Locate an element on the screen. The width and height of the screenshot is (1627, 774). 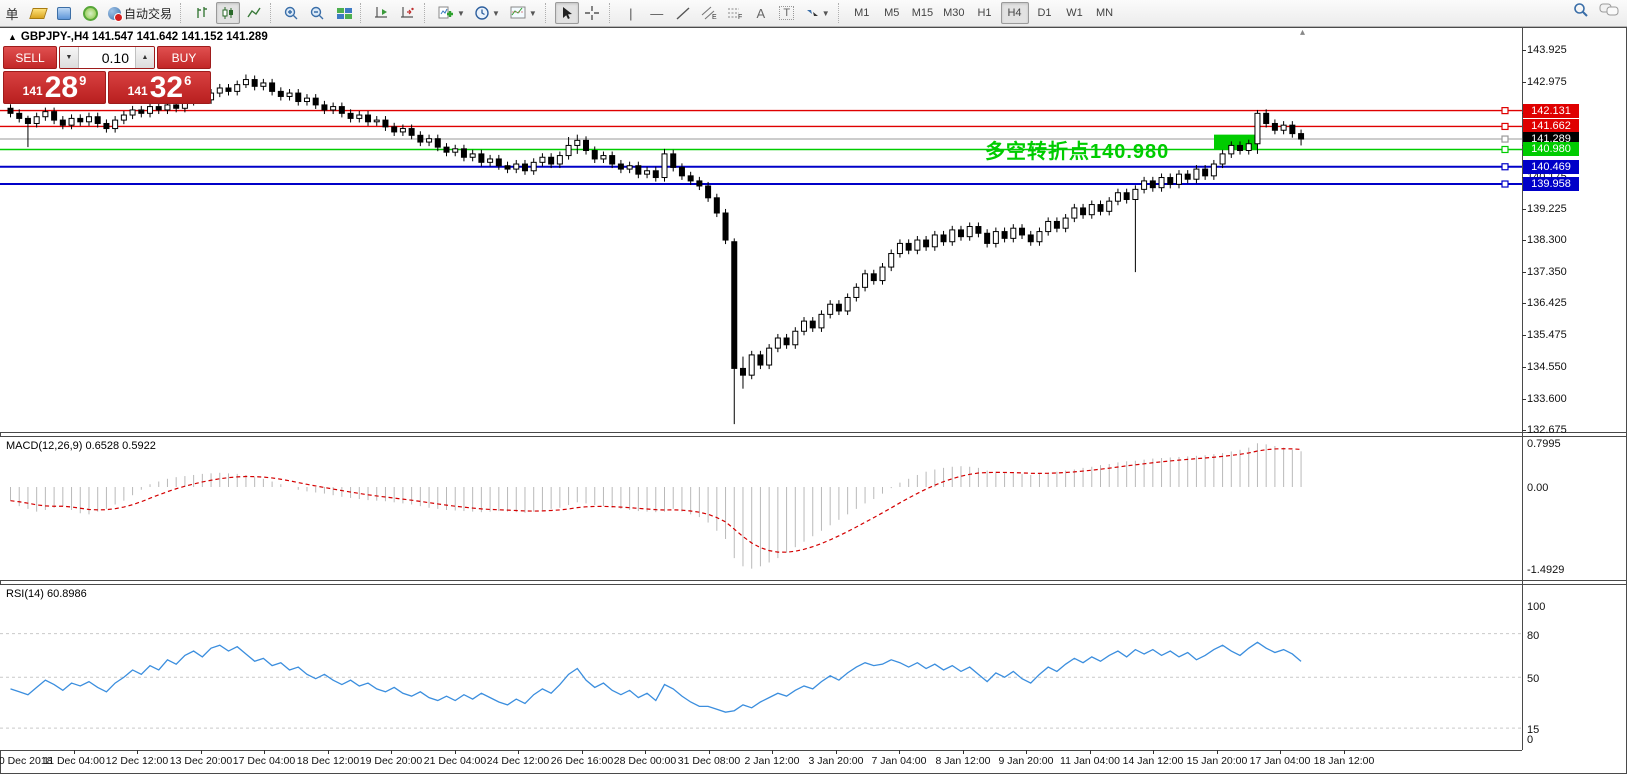
tile-windows-button is located at coordinates (344, 13).